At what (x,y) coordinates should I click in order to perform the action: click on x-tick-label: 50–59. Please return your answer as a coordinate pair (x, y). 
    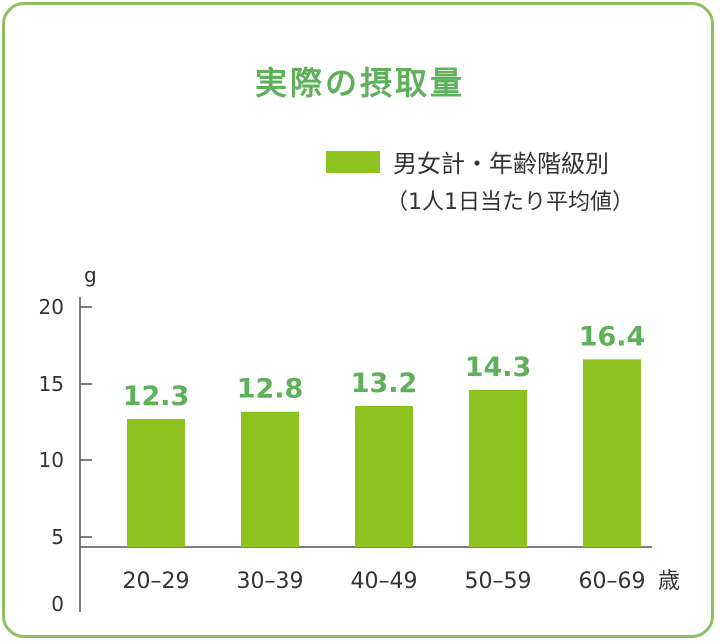
    Looking at the image, I should click on (498, 581).